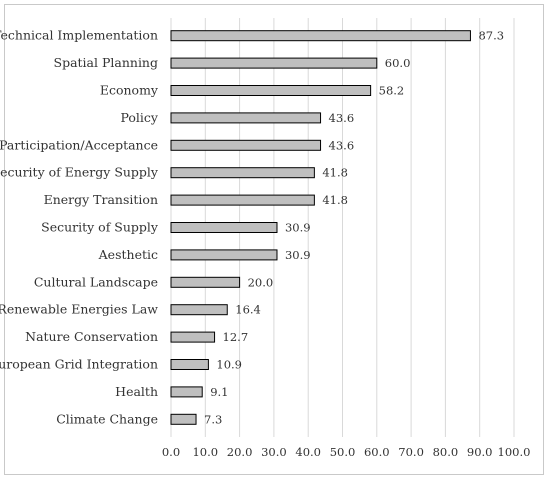  I want to click on category-label: Participation/Acceptance, so click(79, 144).